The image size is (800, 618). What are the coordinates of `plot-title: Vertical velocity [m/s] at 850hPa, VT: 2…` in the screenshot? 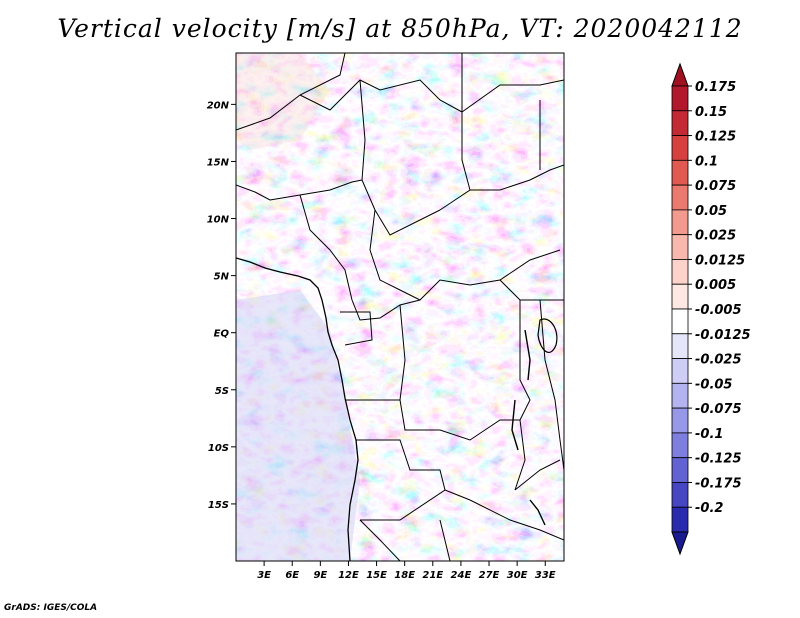 It's located at (400, 28).